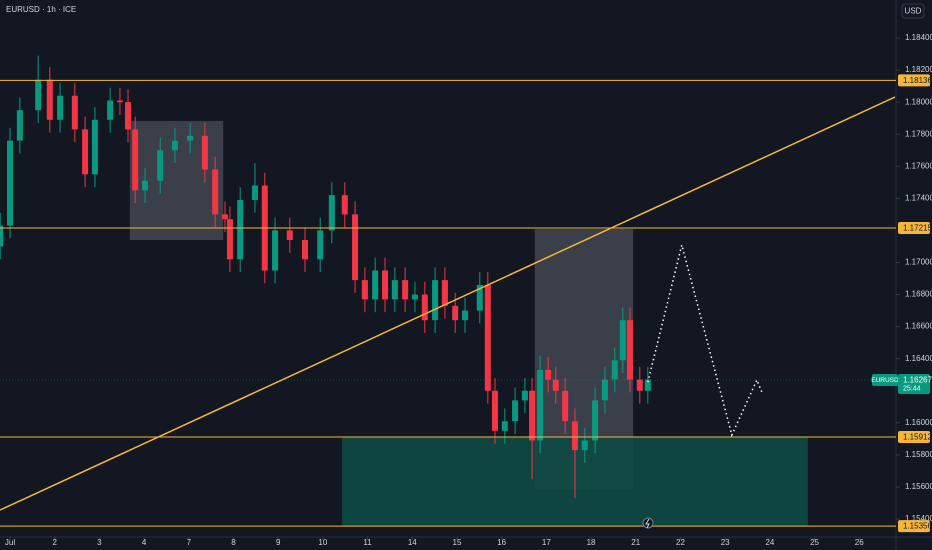 This screenshot has height=550, width=932. Describe the element at coordinates (412, 542) in the screenshot. I see `x-tick-label: 14` at that location.